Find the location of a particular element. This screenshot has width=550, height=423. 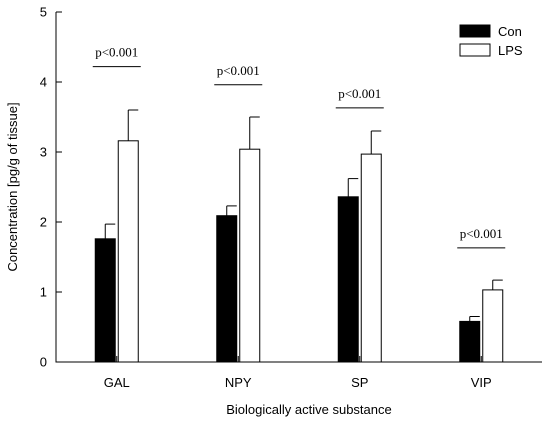

legend-swatch-lps is located at coordinates (475, 50).